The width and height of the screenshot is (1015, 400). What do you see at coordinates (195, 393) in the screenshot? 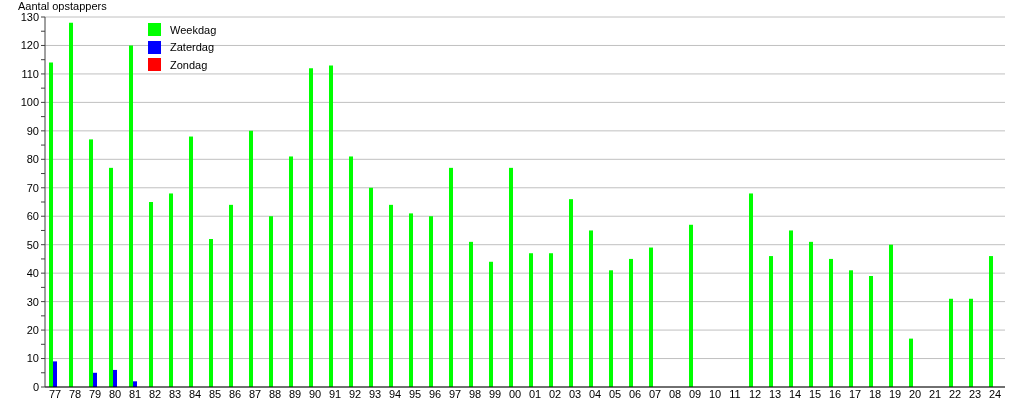
I see `x-tick-label: 84` at bounding box center [195, 393].